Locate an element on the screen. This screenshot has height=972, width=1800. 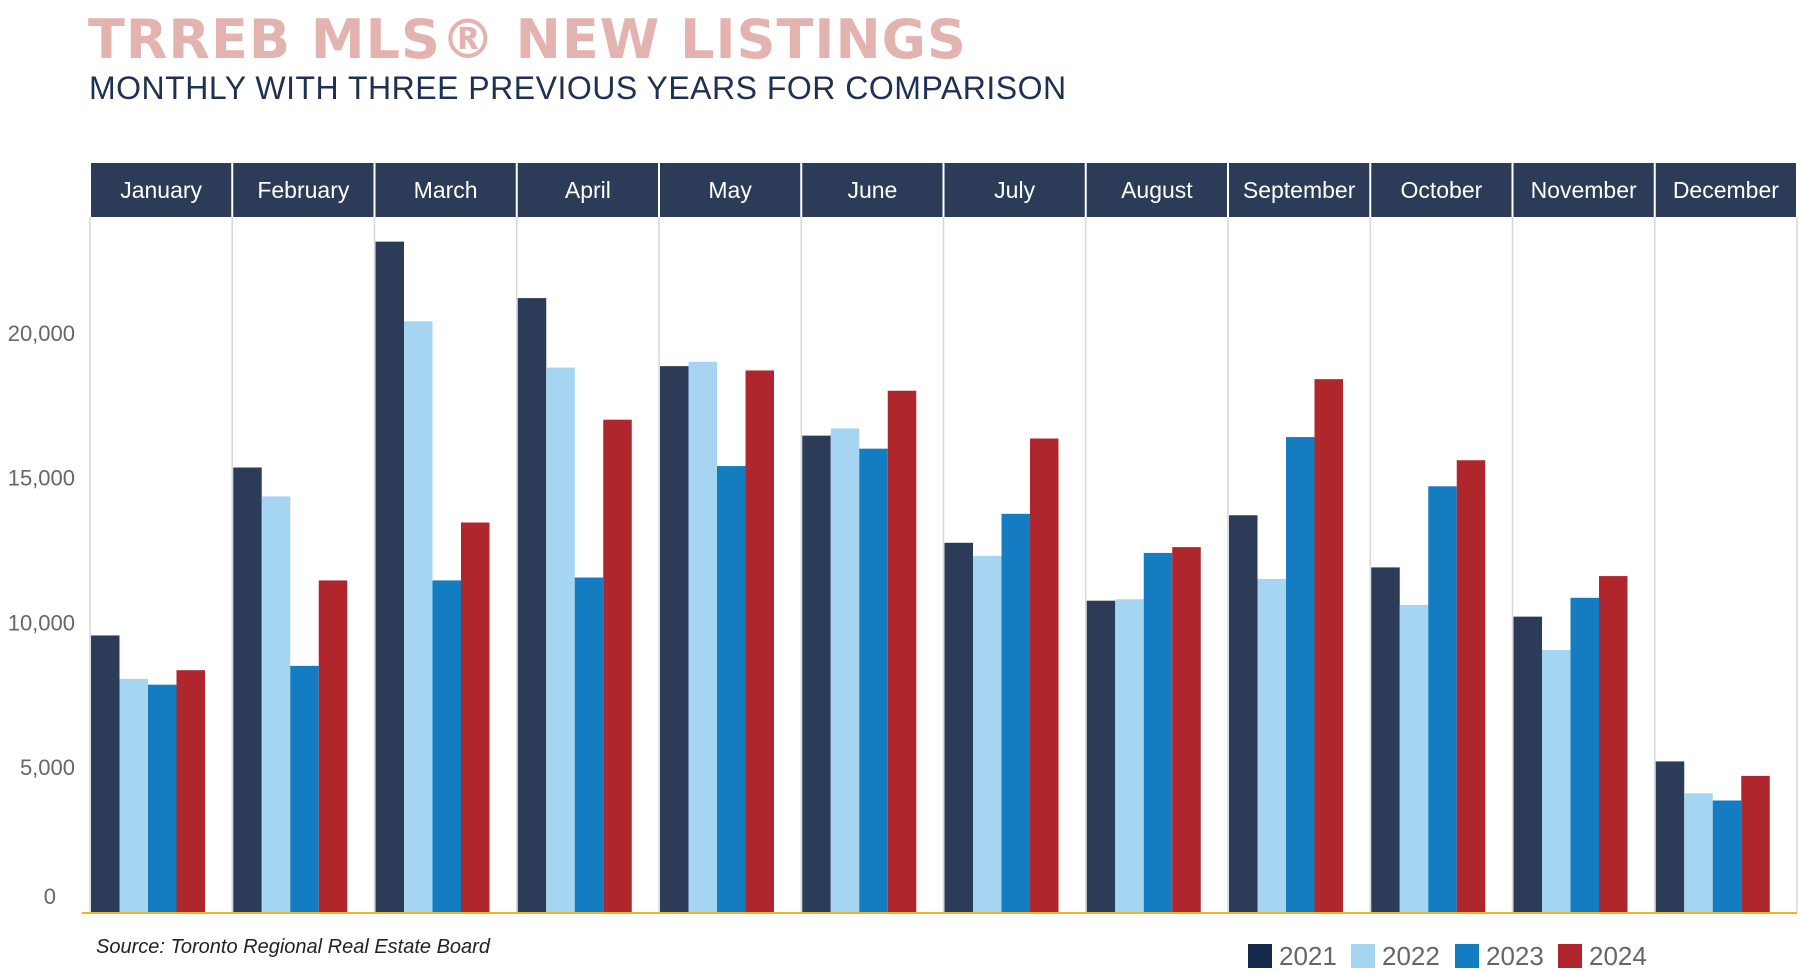
bar-august-2024 is located at coordinates (1186, 729).